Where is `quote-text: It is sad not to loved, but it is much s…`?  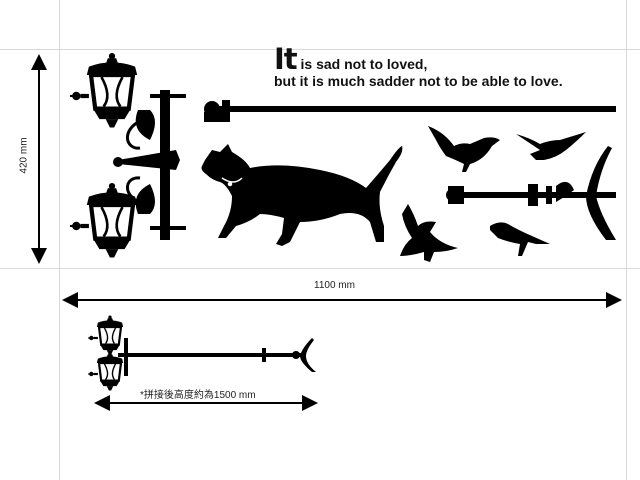
quote-text: It is sad not to loved, but it is much s… is located at coordinates (418, 67).